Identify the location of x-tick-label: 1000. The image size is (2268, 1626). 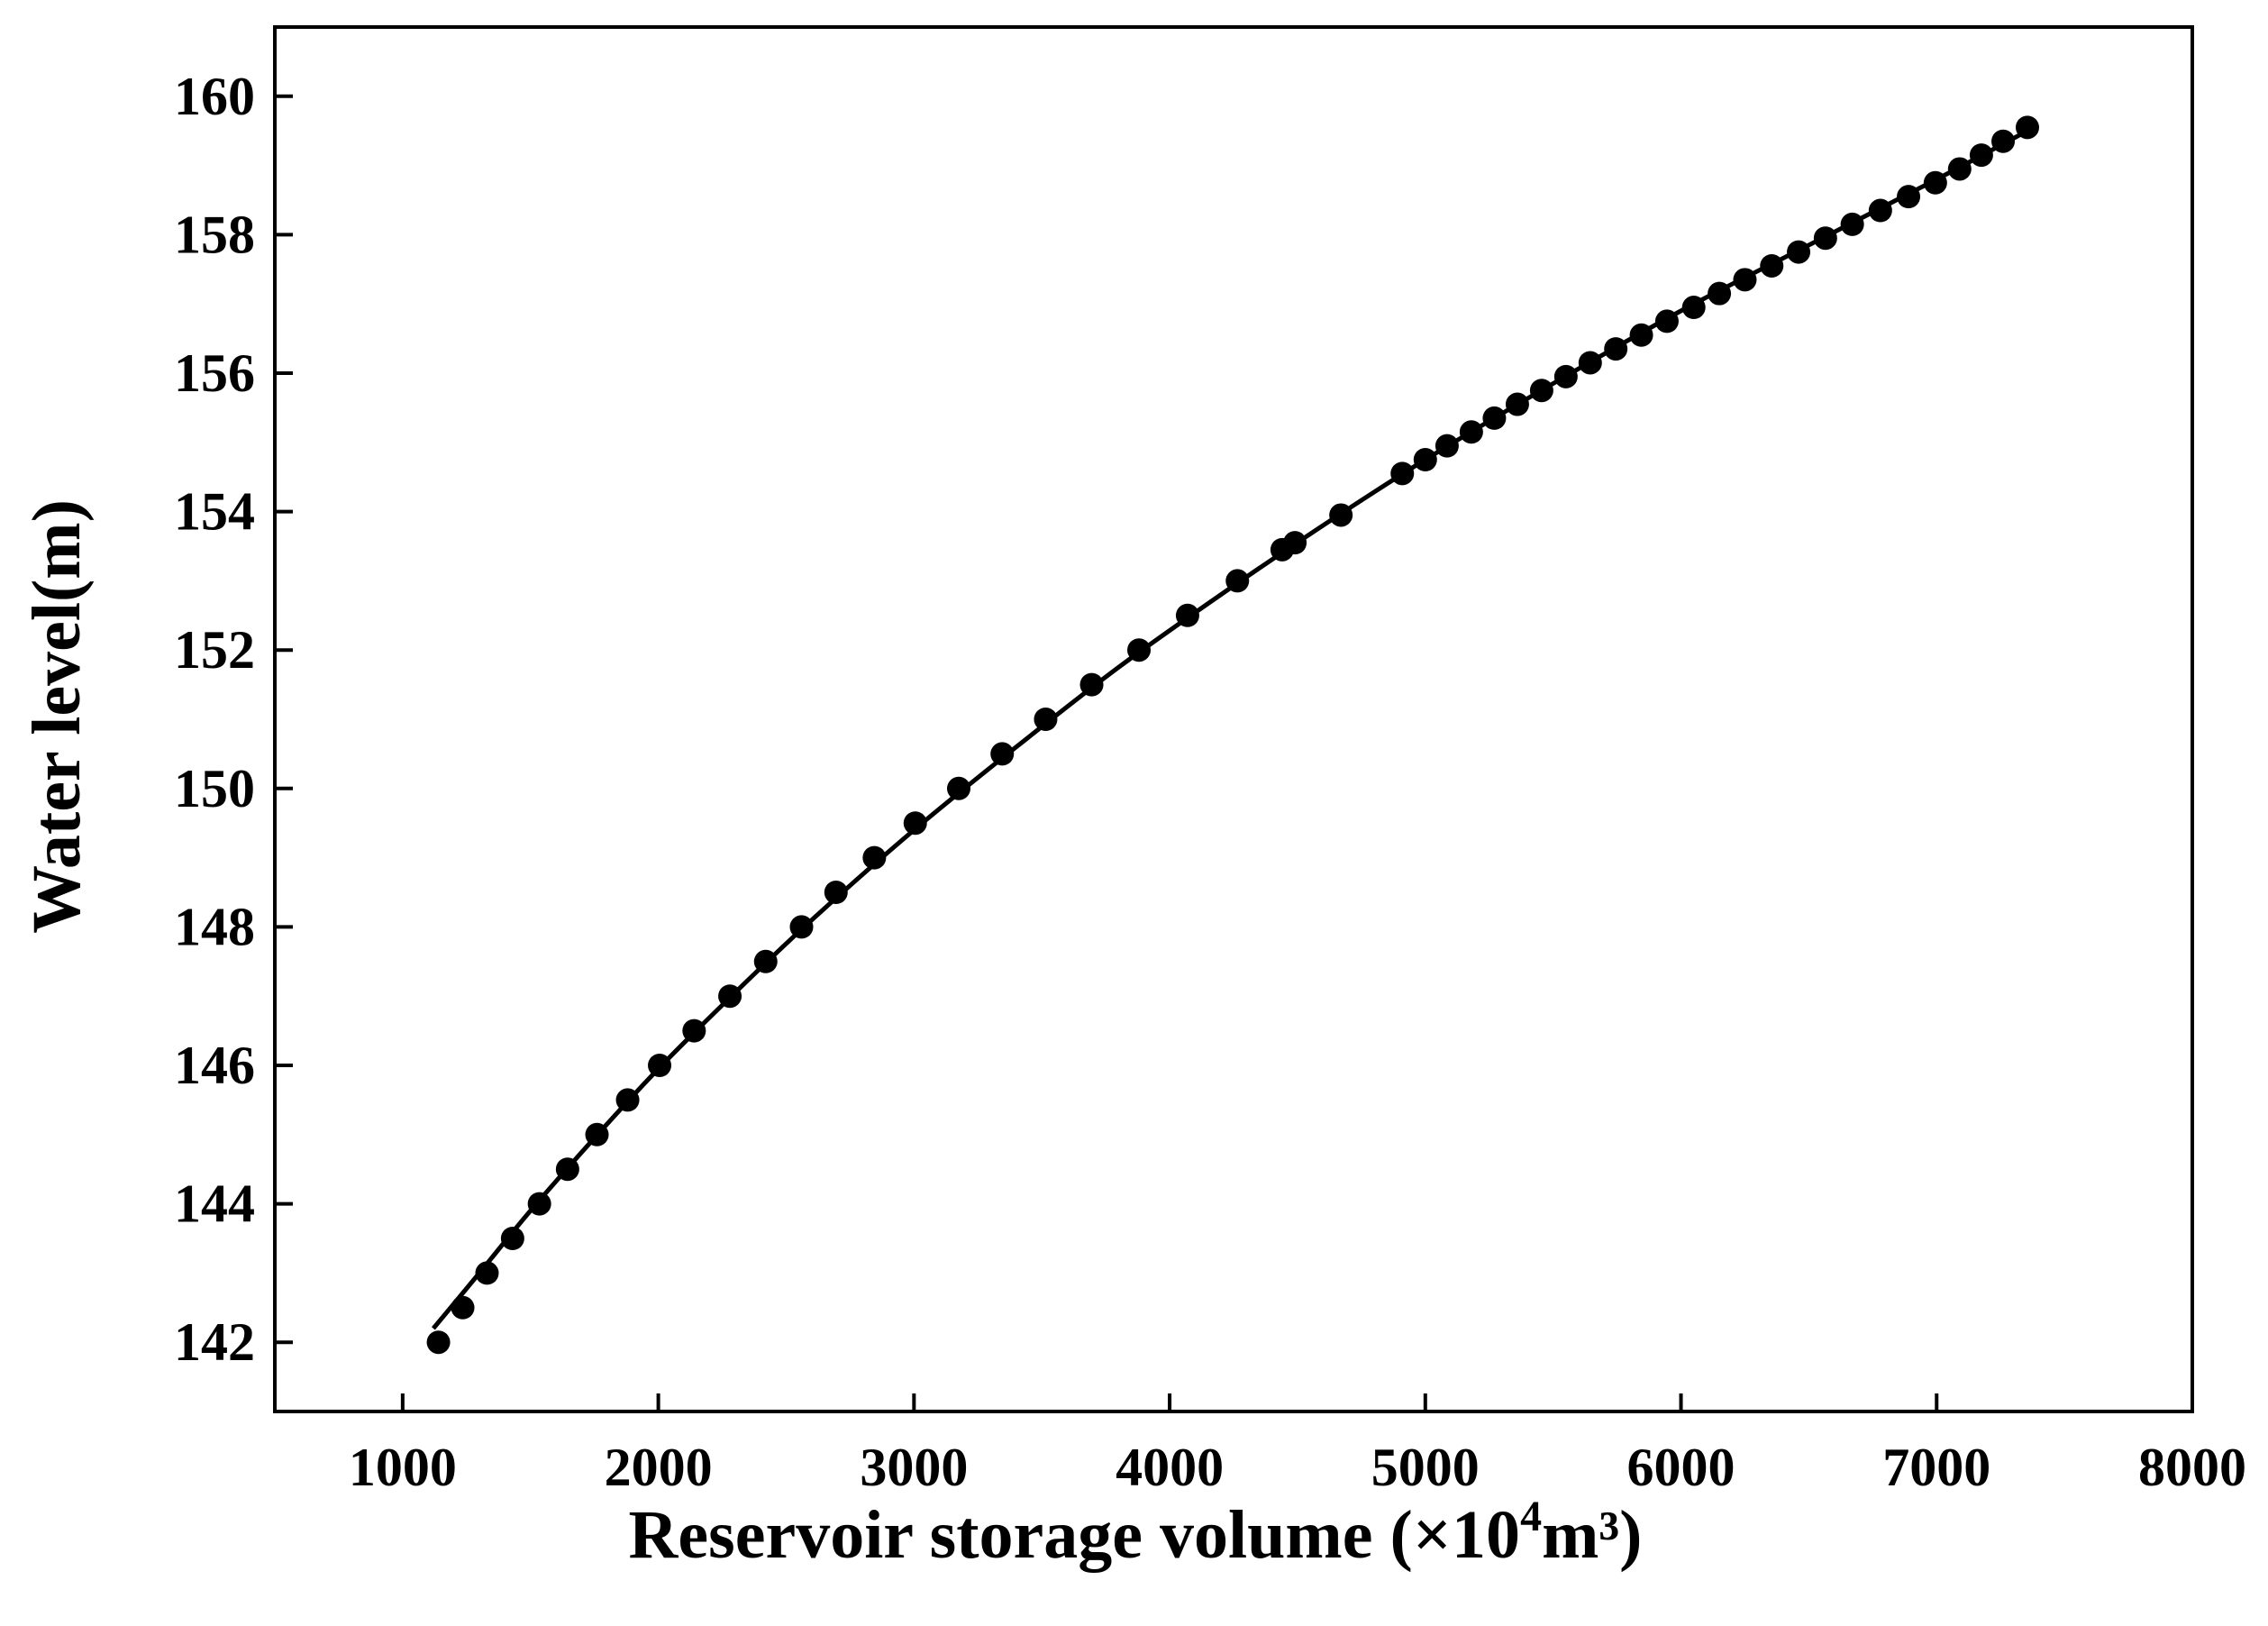
(403, 1468).